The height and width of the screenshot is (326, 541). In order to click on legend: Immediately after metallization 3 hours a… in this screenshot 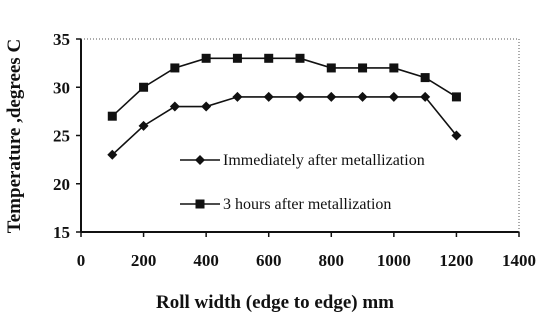, I will do `click(302, 182)`.